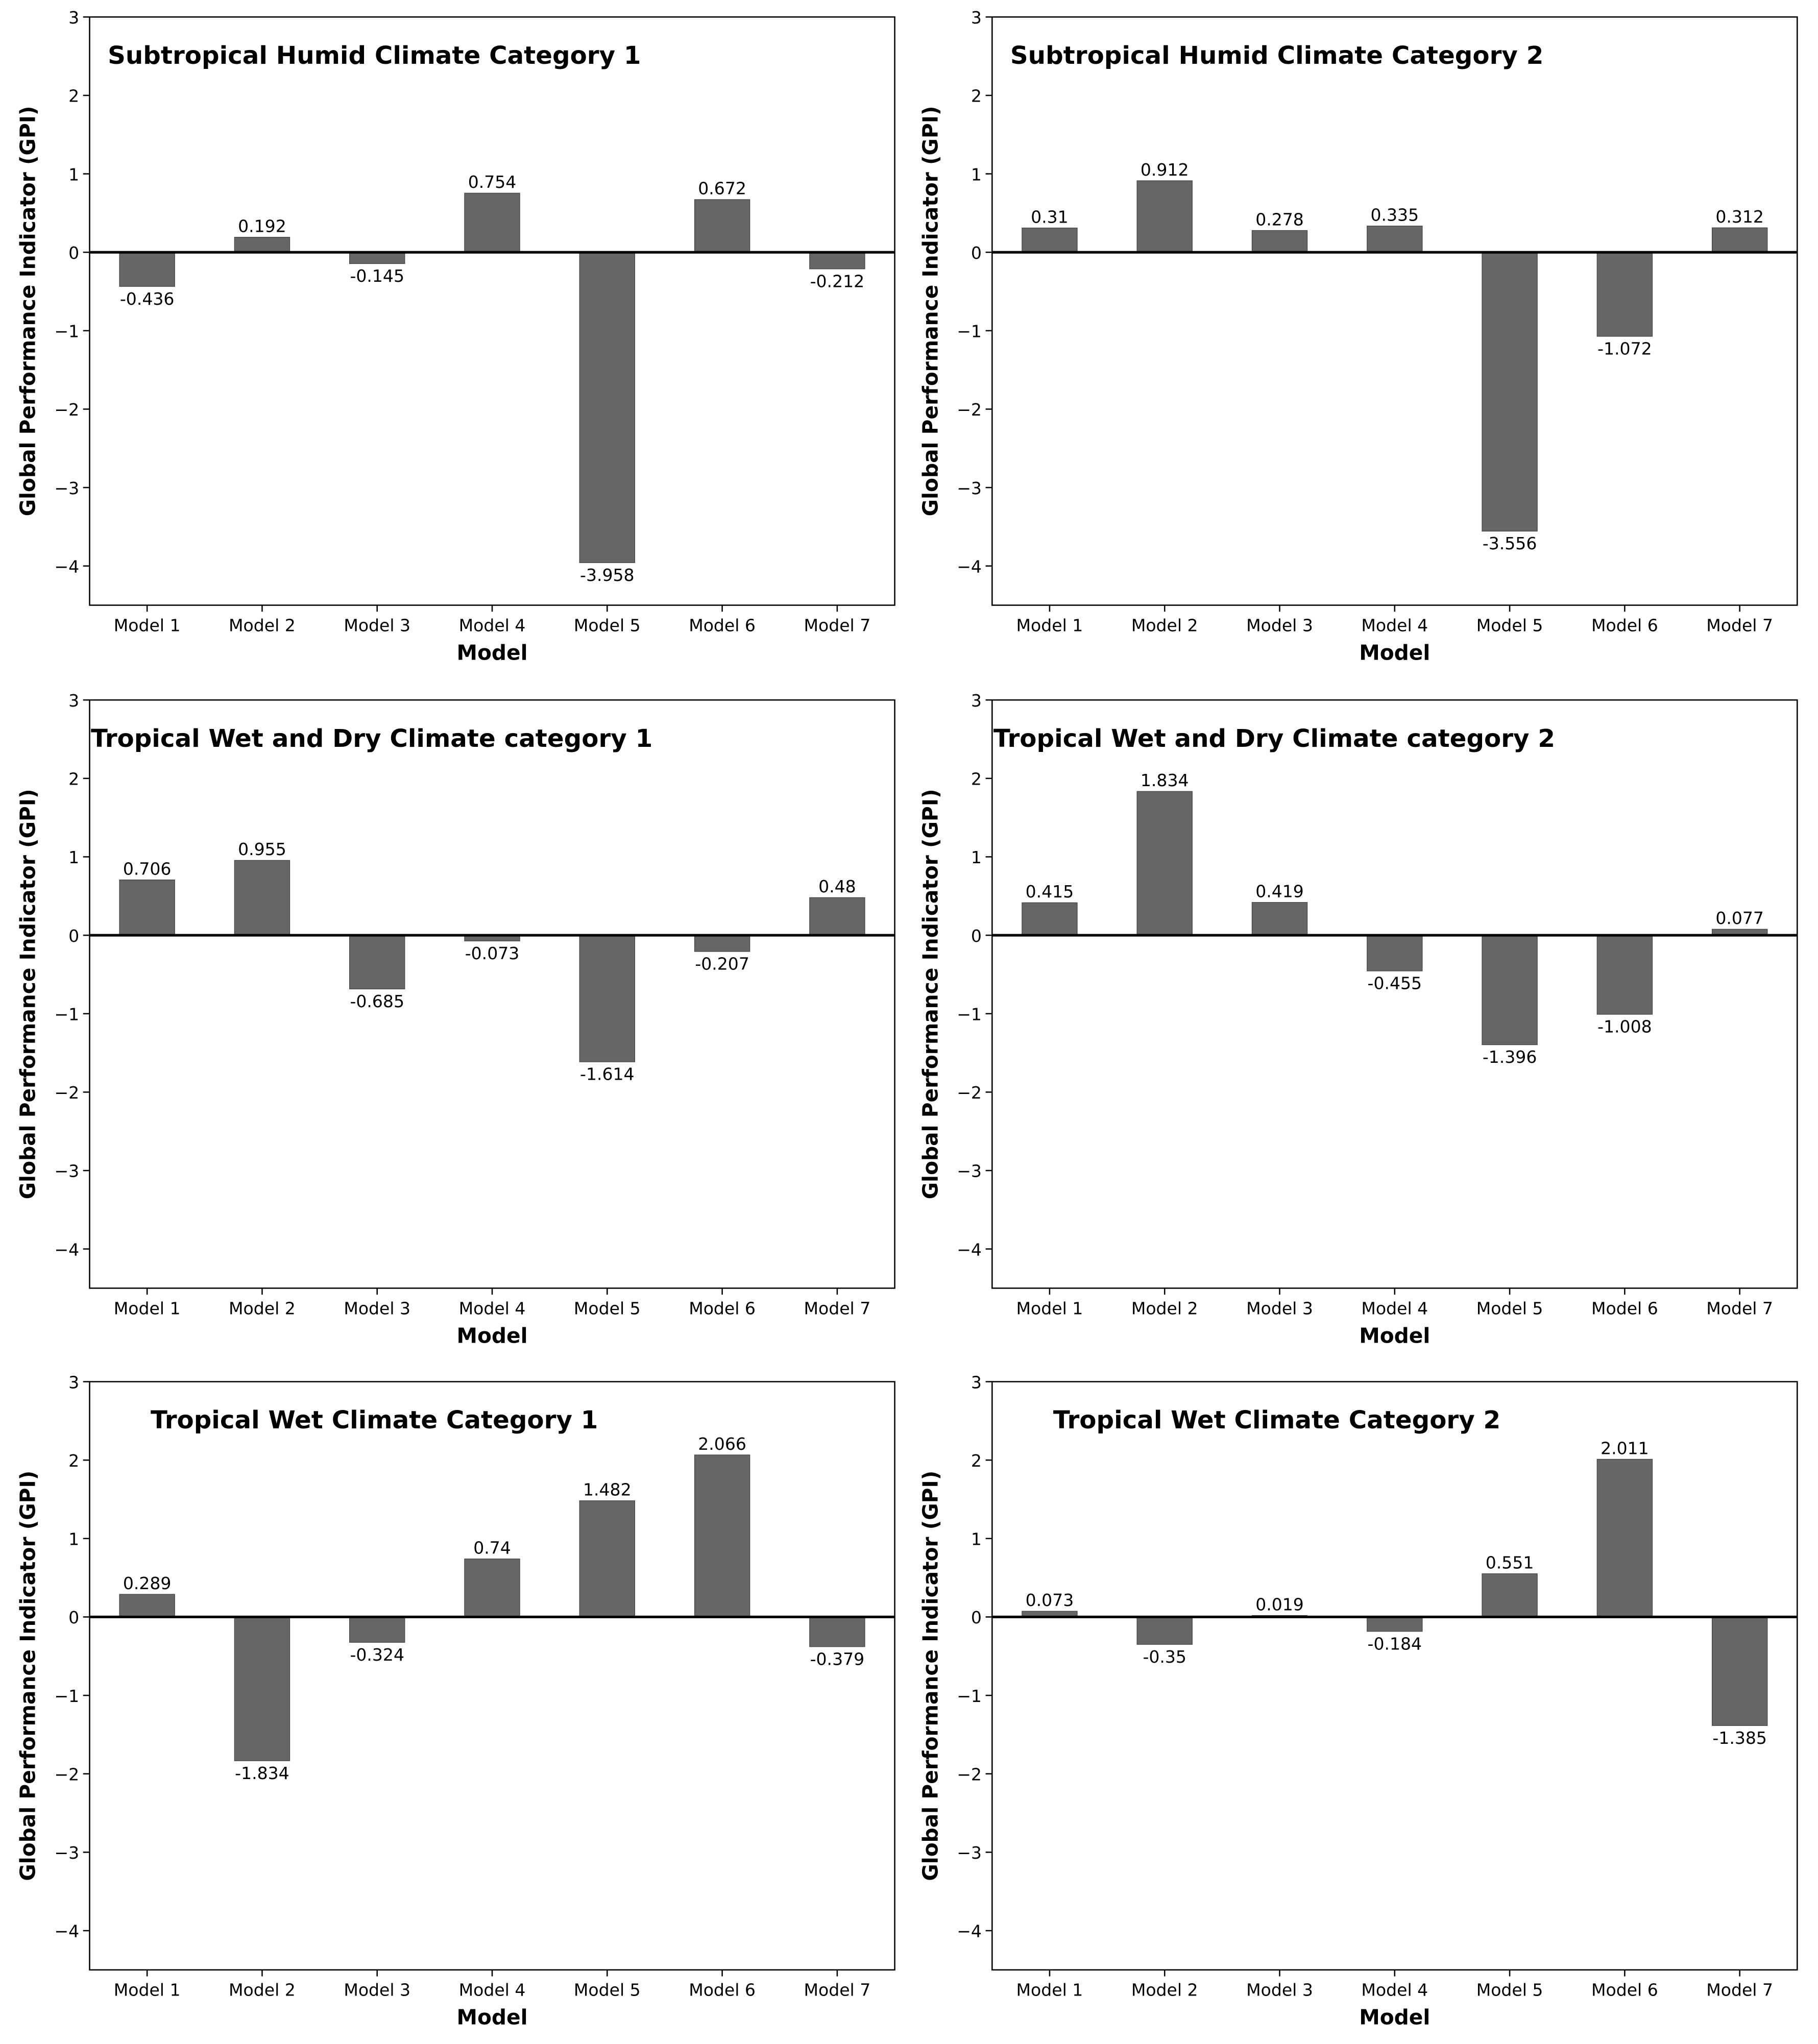  Describe the element at coordinates (492, 1548) in the screenshot. I see `value-label: 0.74` at that location.